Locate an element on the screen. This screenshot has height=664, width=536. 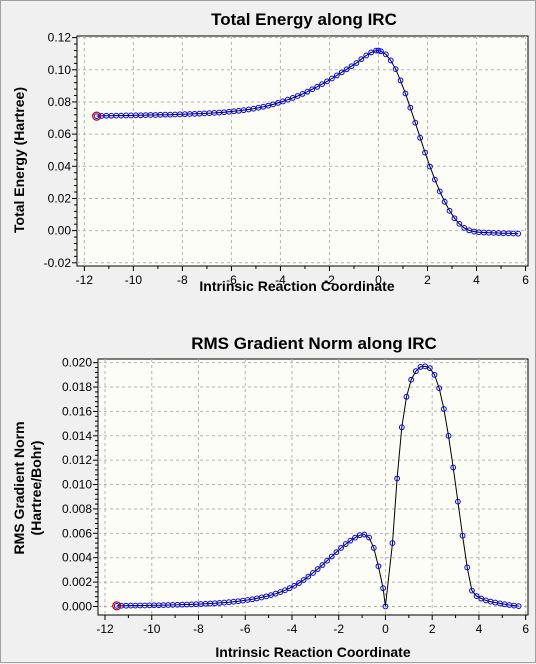
y-tick-label: 0.004 is located at coordinates (77, 558).